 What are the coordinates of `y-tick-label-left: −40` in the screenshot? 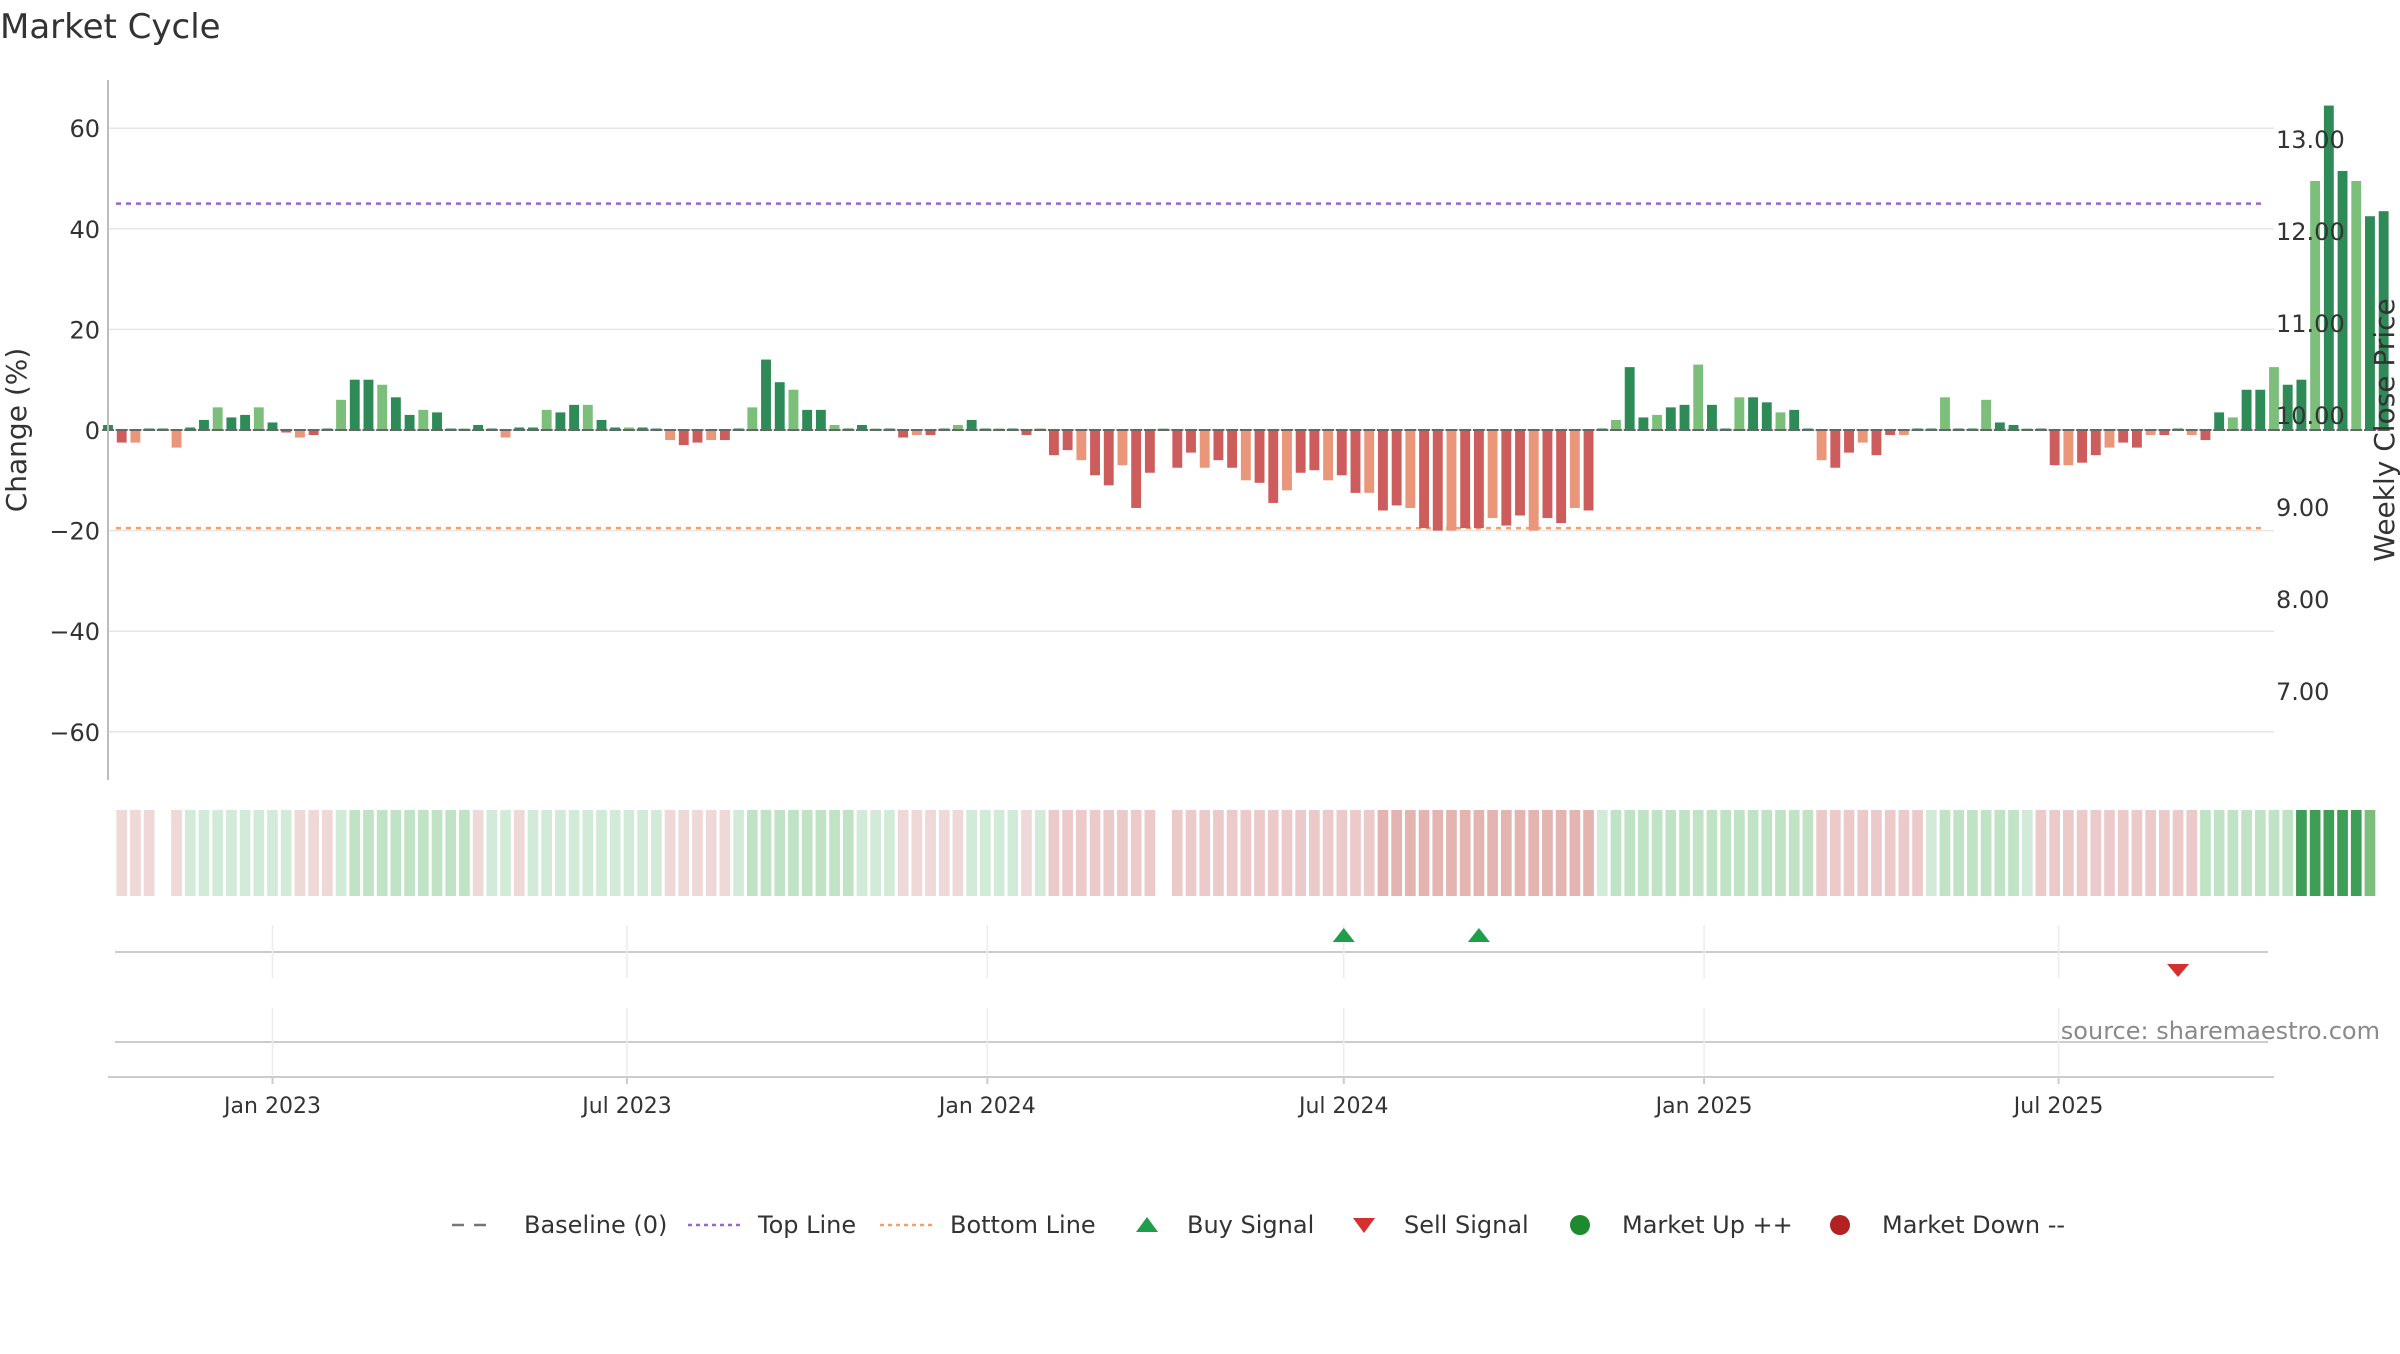 It's located at (74, 632).